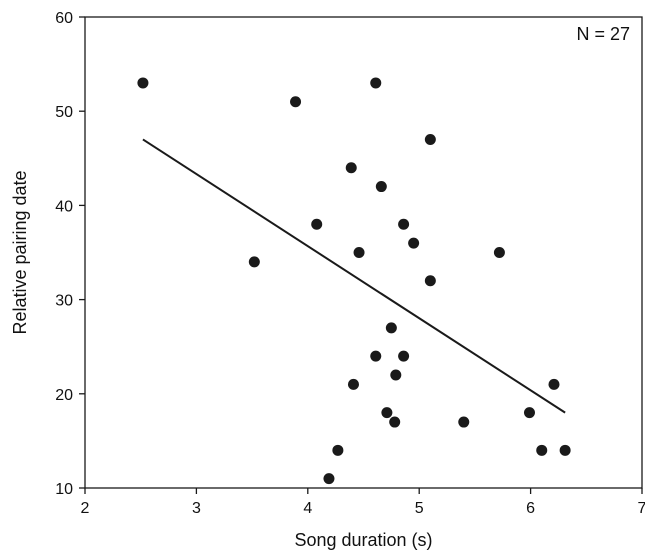 The height and width of the screenshot is (553, 645). What do you see at coordinates (64, 206) in the screenshot?
I see `y-tick-label: 40` at bounding box center [64, 206].